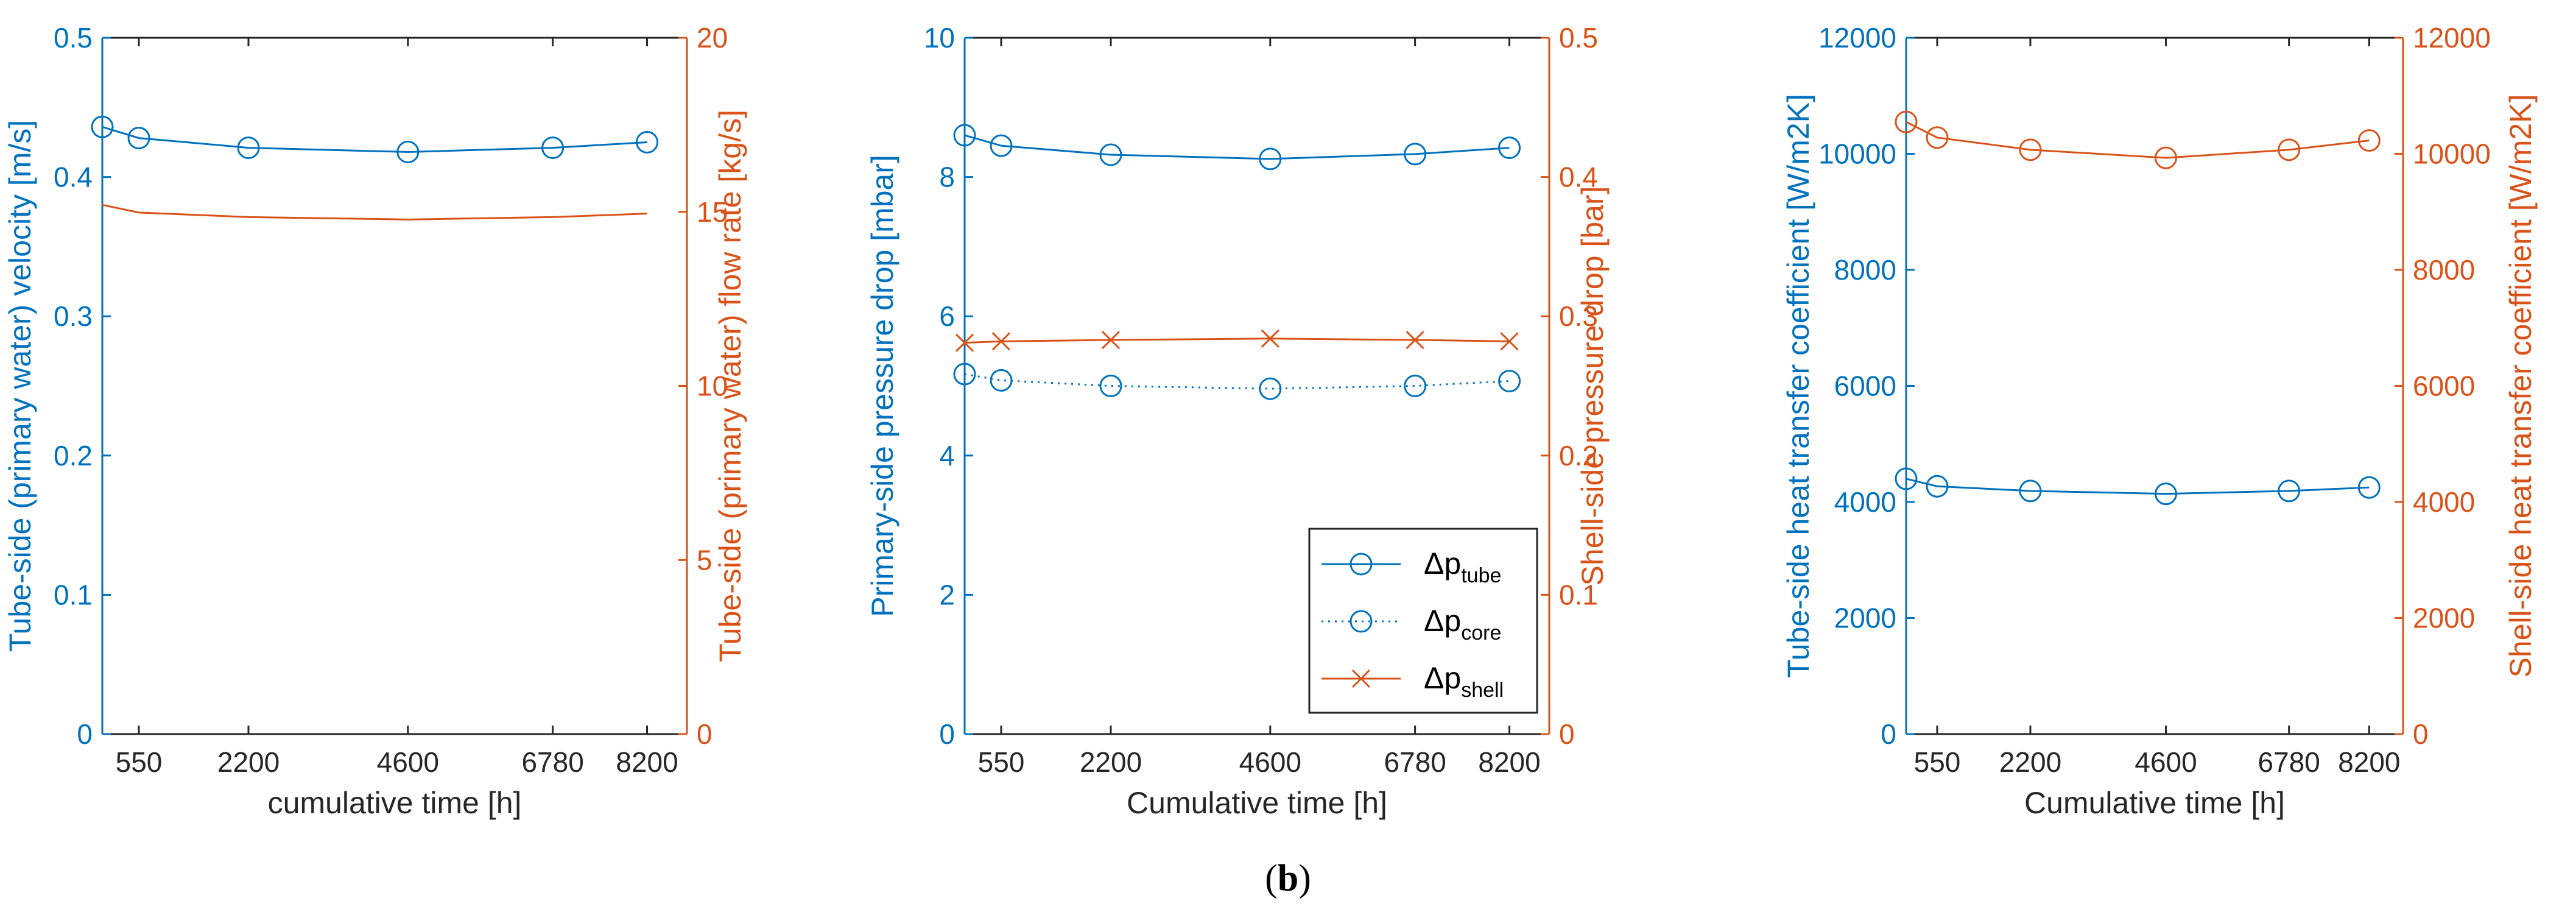 The height and width of the screenshot is (915, 2576). Describe the element at coordinates (1578, 594) in the screenshot. I see `right-tick-label: 0.1` at that location.